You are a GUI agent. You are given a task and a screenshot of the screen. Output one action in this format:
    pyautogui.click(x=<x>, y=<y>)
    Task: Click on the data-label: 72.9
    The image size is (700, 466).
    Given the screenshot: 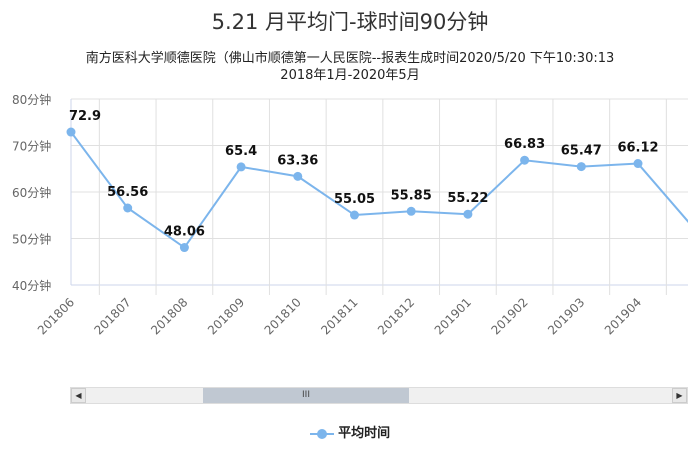 What is the action you would take?
    pyautogui.click(x=85, y=116)
    